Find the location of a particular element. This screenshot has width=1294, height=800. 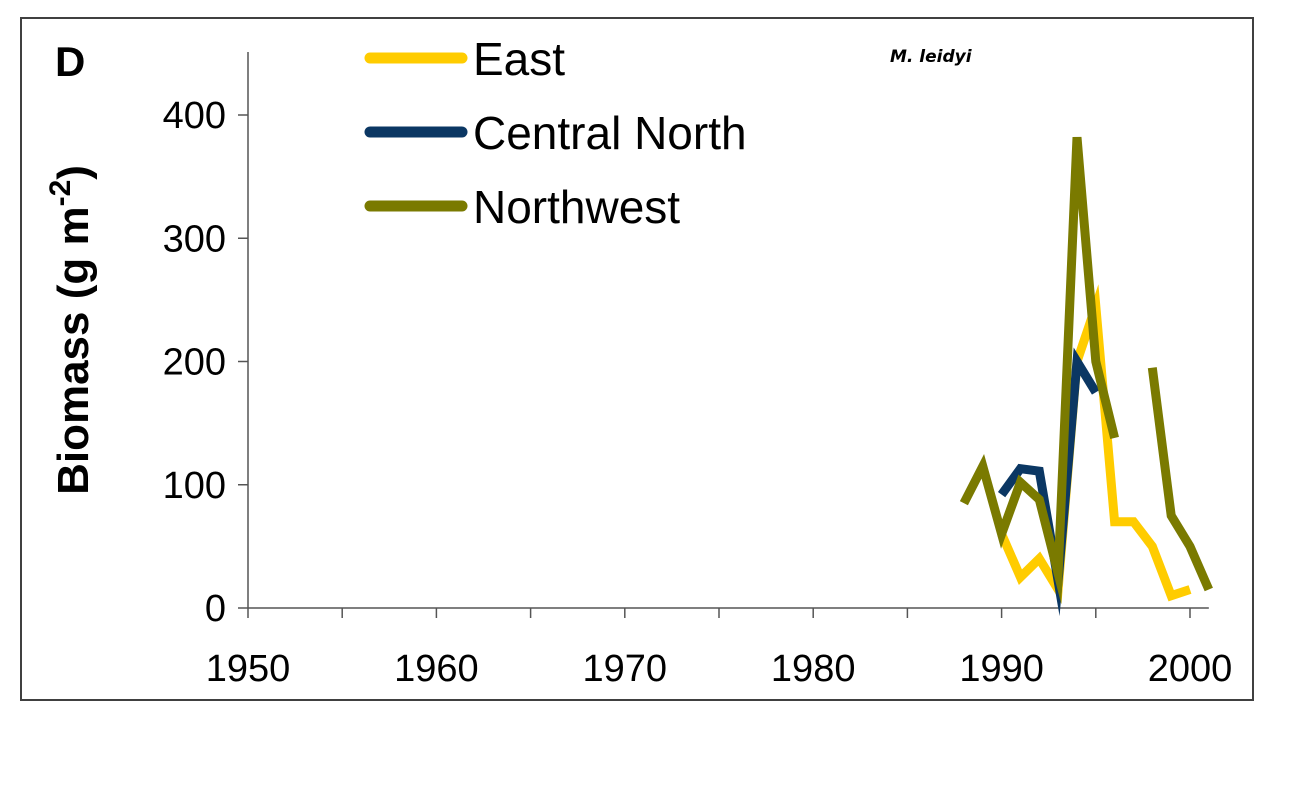

legend-label-northwest: Northwest is located at coordinates (576, 207).